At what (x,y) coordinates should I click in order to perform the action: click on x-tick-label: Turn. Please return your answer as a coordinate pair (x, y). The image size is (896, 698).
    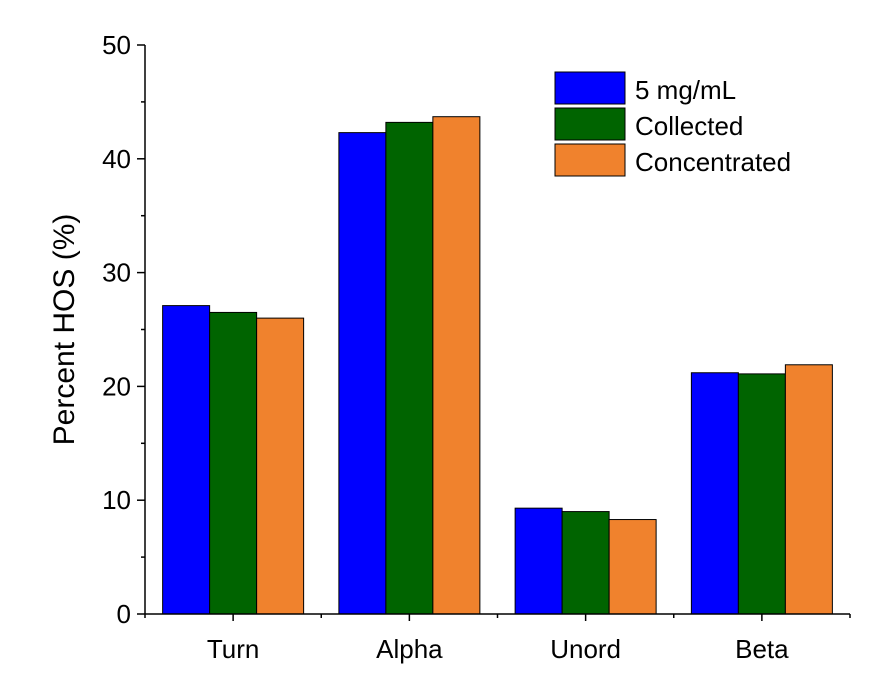
    Looking at the image, I should click on (233, 649).